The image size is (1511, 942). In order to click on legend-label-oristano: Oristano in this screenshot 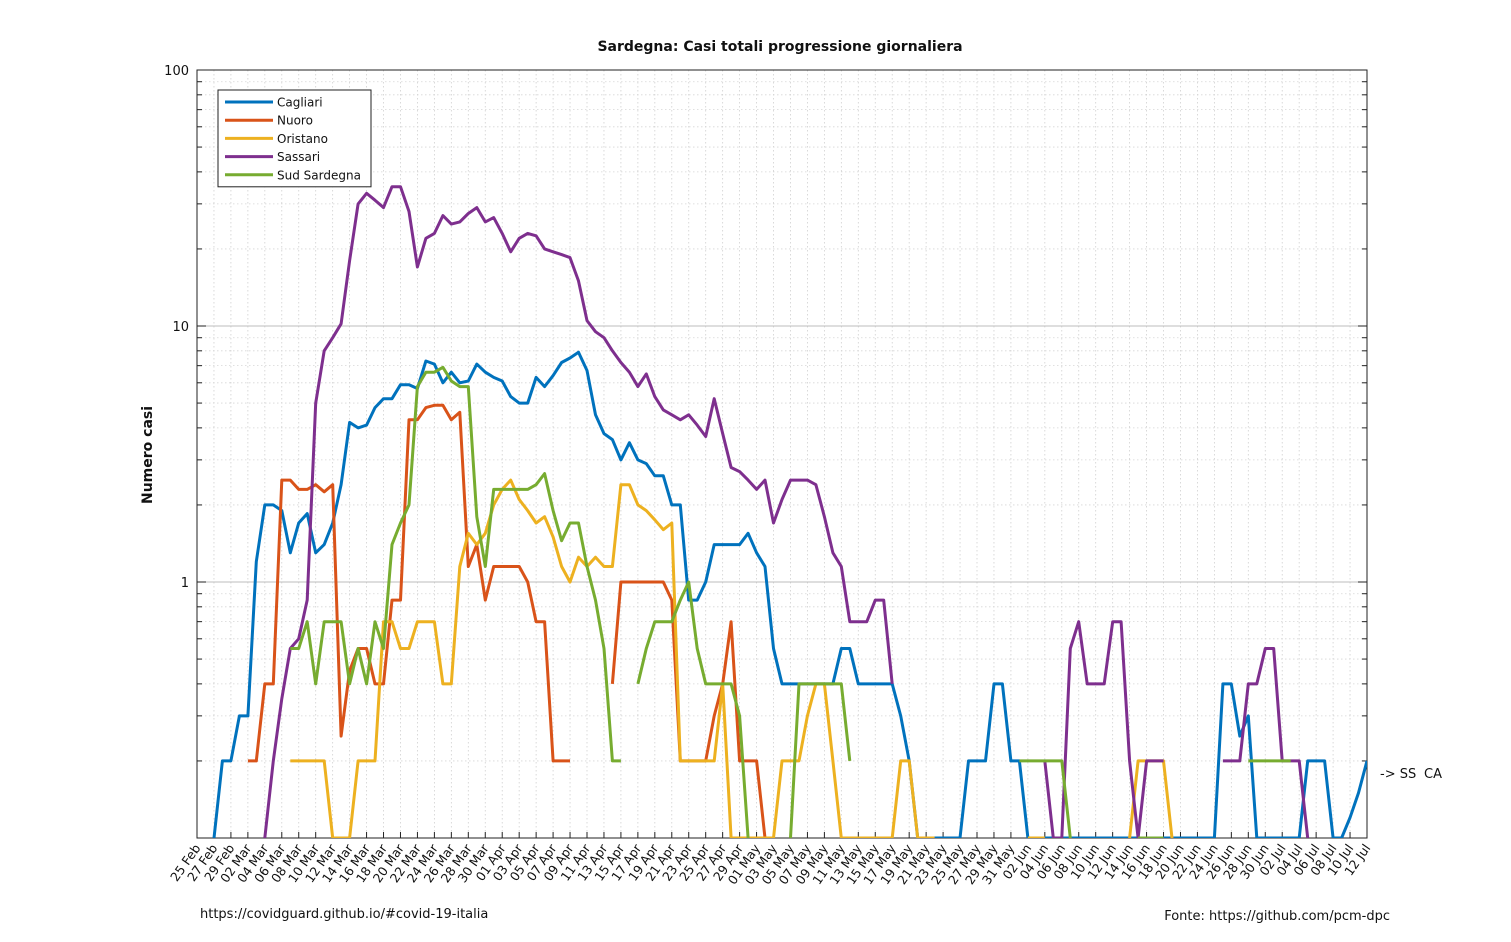, I will do `click(302, 139)`.